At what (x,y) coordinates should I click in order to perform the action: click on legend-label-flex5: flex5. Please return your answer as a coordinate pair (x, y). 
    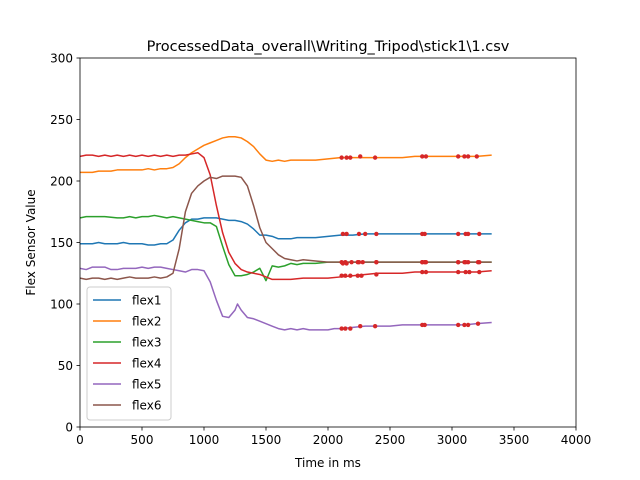
    Looking at the image, I should click on (146, 385).